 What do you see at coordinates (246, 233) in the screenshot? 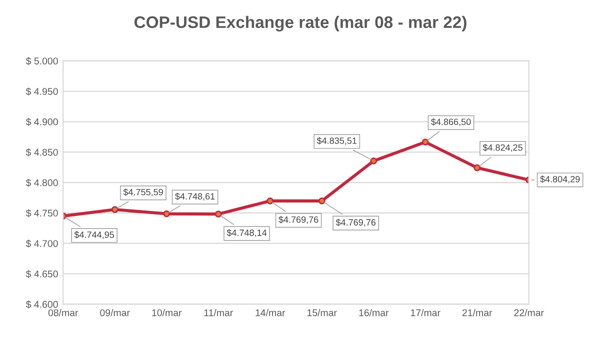
I see `data-label: $4.748,14` at bounding box center [246, 233].